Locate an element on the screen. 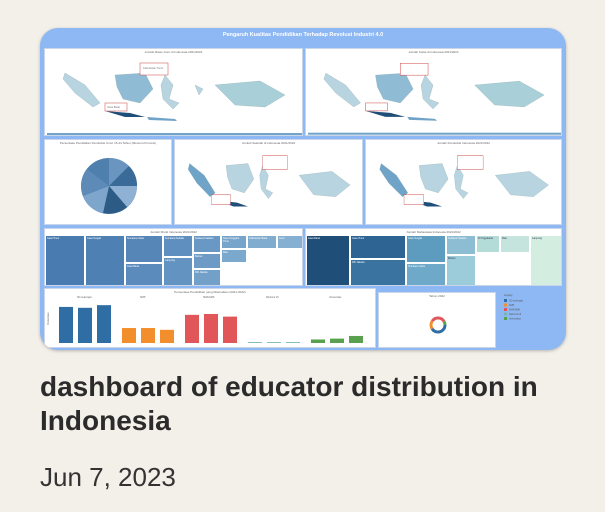 The width and height of the screenshot is (605, 512). legend-label: SMA/SMK is located at coordinates (514, 310).